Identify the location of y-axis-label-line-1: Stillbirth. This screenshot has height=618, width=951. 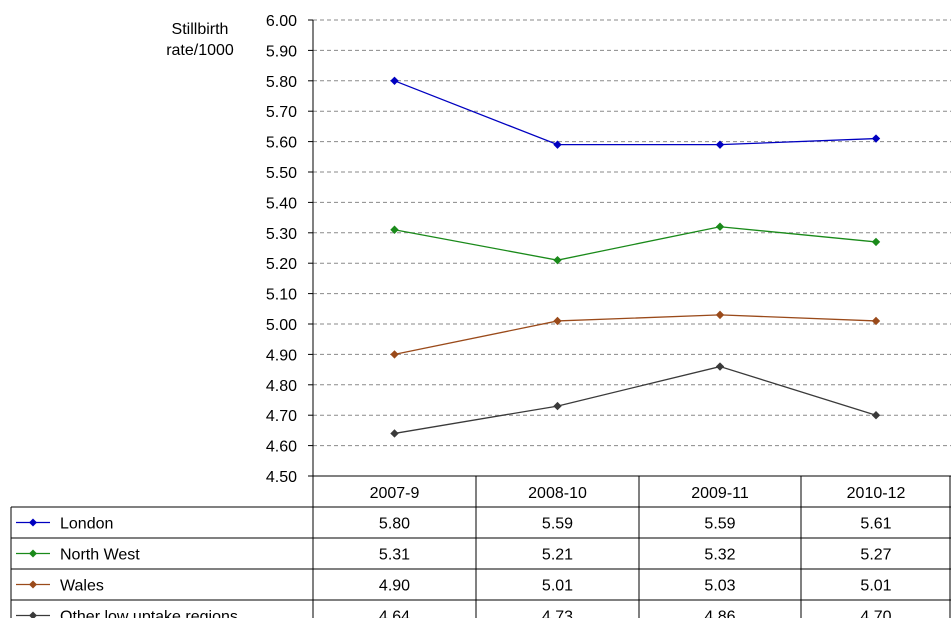
(200, 29).